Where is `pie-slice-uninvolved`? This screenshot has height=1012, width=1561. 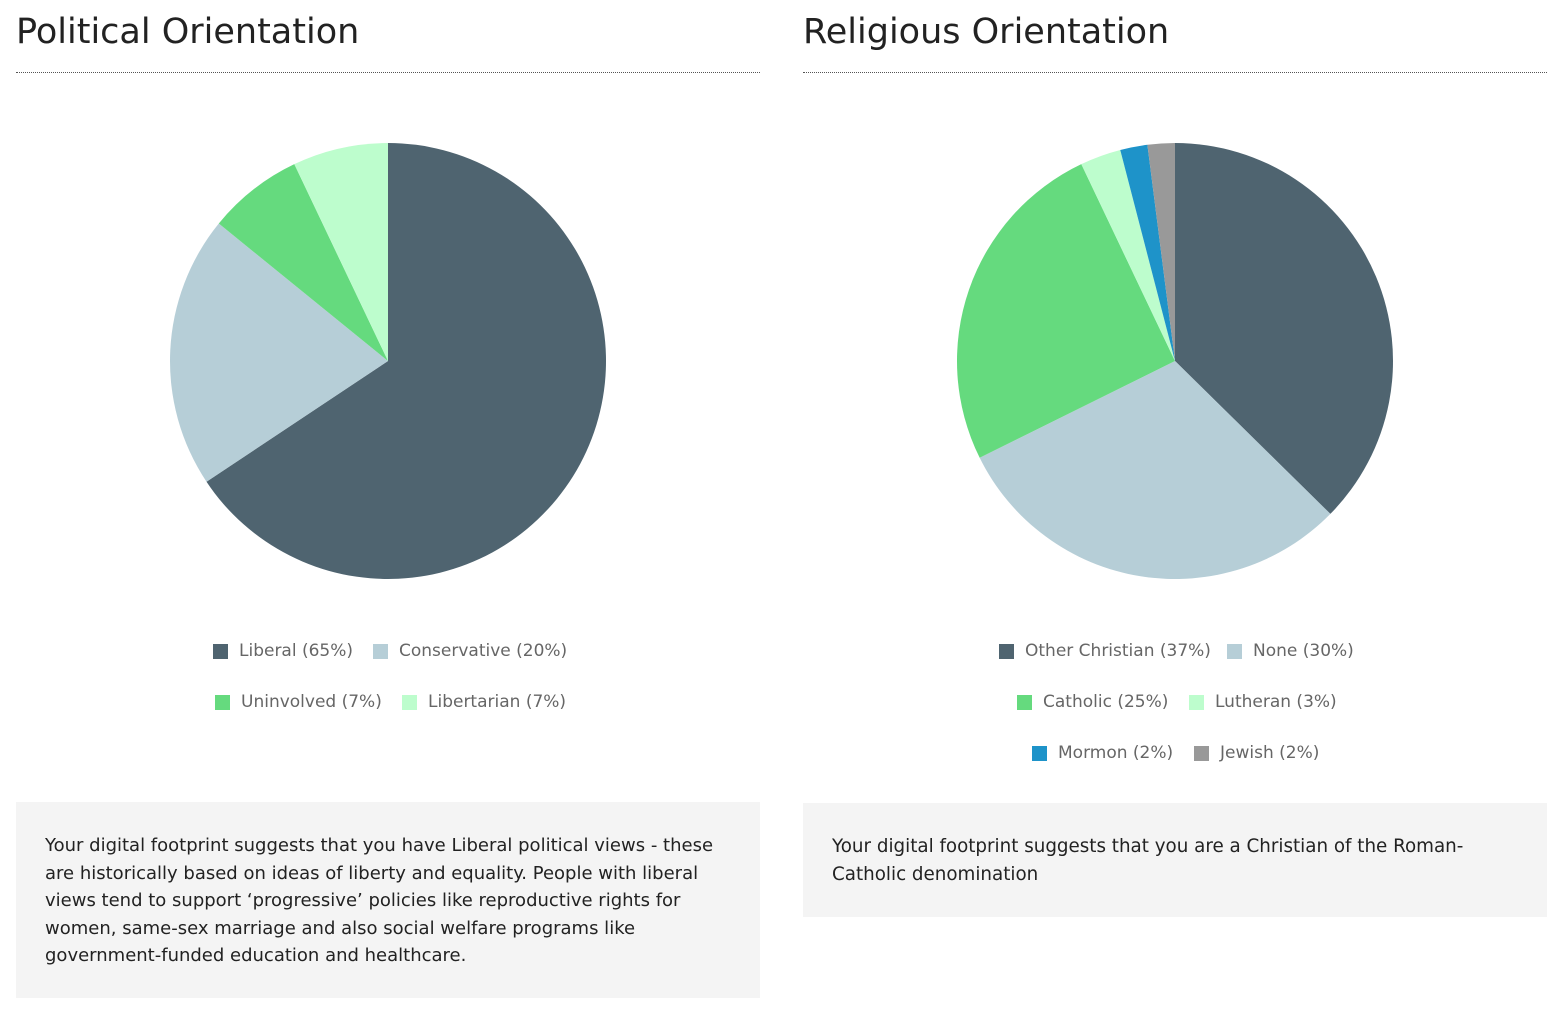 pie-slice-uninvolved is located at coordinates (303, 262).